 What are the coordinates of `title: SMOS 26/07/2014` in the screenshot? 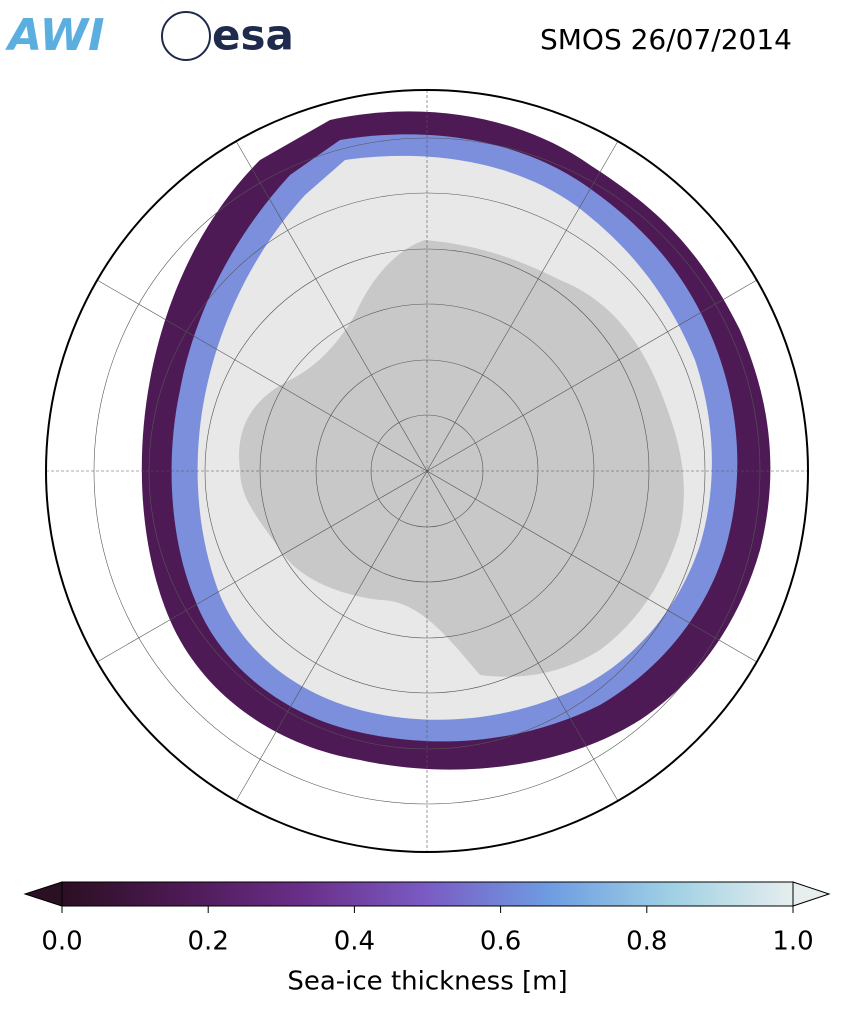 It's located at (666, 39).